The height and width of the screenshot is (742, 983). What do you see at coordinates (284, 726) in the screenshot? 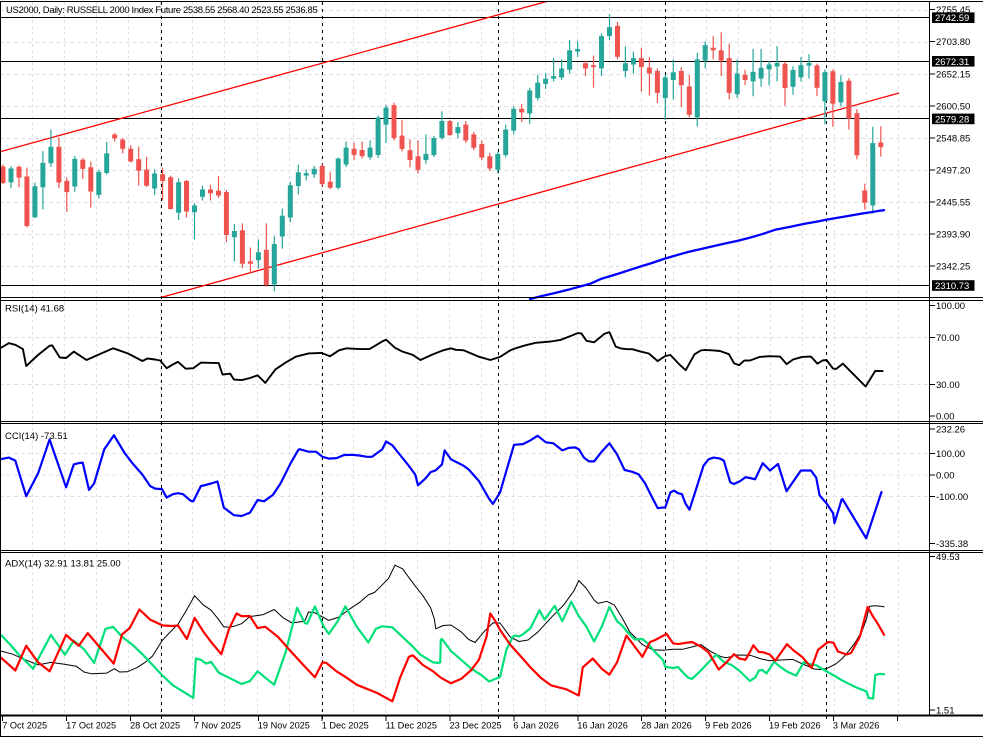
I see `svg-text: 19 Nov 2025` at bounding box center [284, 726].